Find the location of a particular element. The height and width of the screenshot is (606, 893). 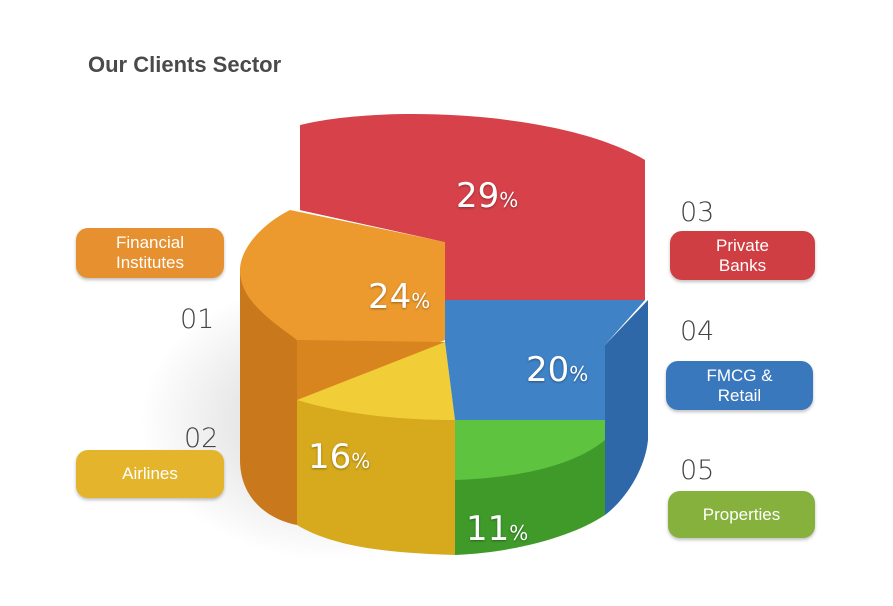

legend-pill-fmcg-retail: FMCG & Retail is located at coordinates (739, 385).